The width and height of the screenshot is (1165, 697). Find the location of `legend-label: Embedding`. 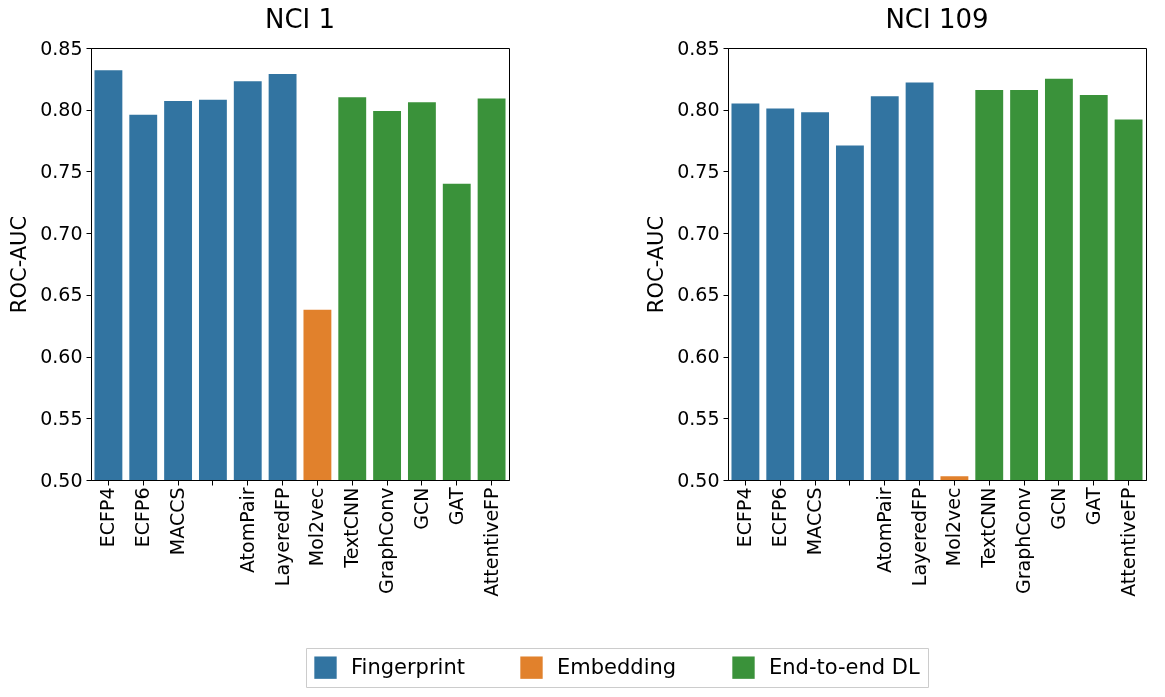

legend-label: Embedding is located at coordinates (617, 666).